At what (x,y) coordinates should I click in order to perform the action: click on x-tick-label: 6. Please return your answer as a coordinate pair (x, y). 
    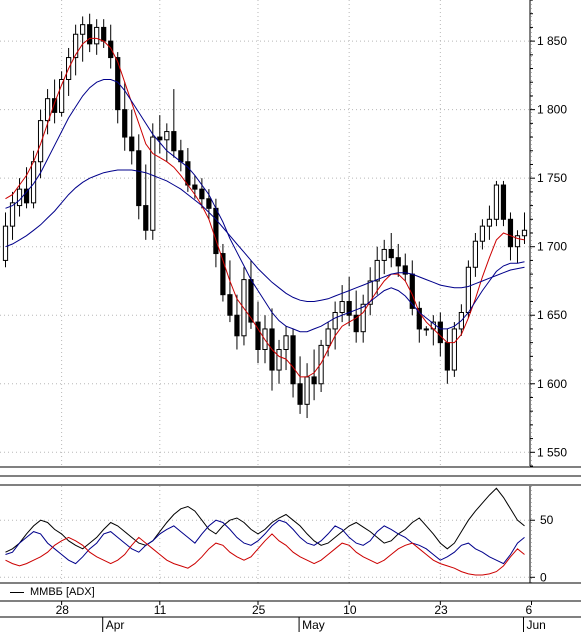
    Looking at the image, I should click on (529, 610).